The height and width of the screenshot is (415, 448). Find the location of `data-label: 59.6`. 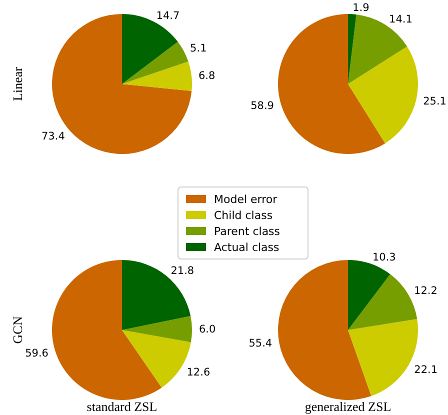

data-label: 59.6 is located at coordinates (37, 354).